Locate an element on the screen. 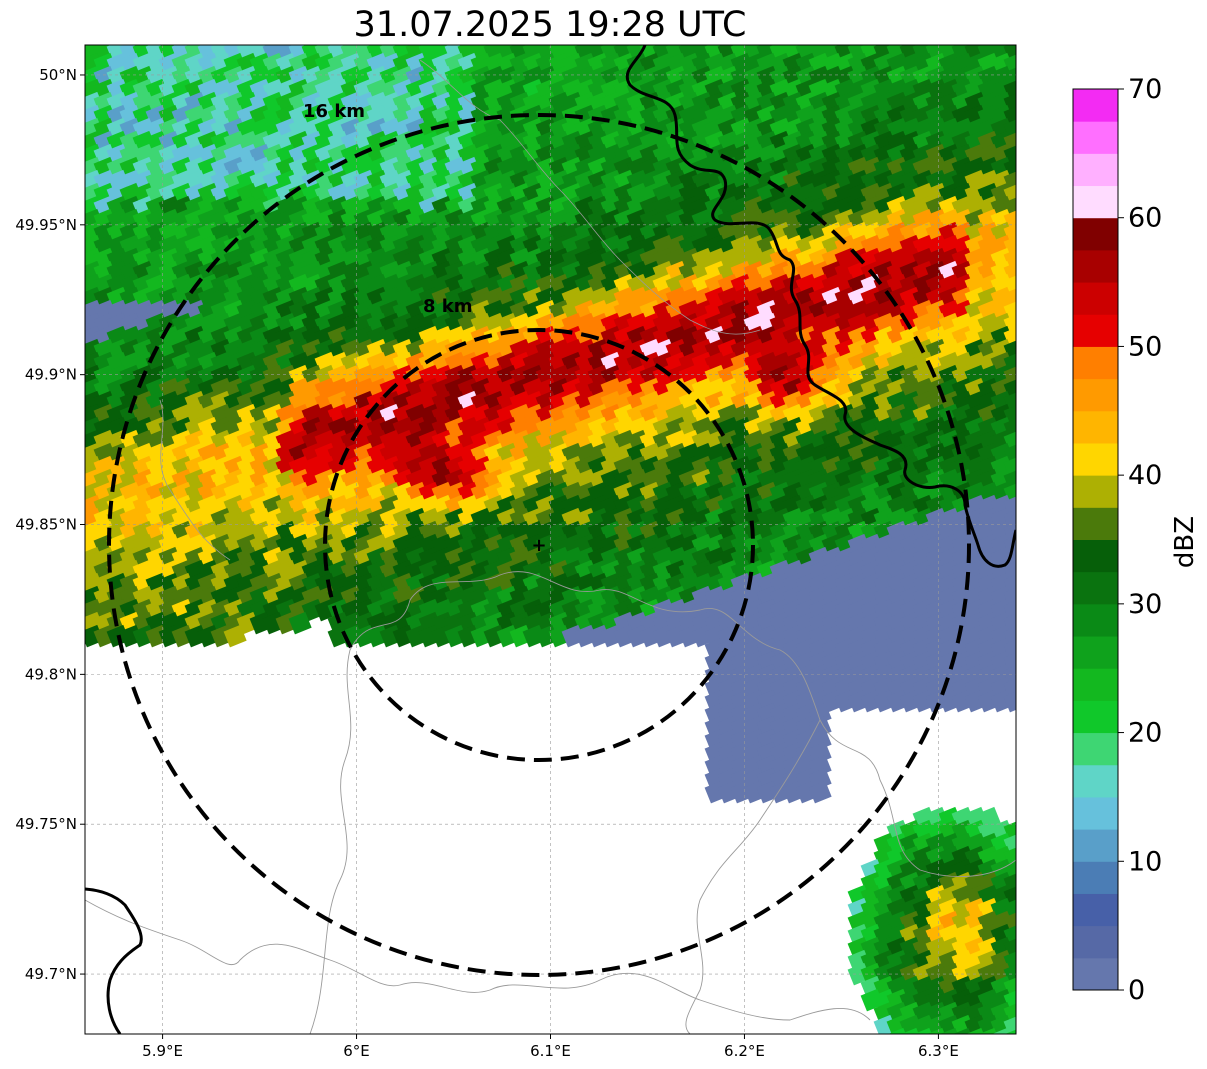 The width and height of the screenshot is (1207, 1069). ring-label-8km: 8 km is located at coordinates (448, 306).